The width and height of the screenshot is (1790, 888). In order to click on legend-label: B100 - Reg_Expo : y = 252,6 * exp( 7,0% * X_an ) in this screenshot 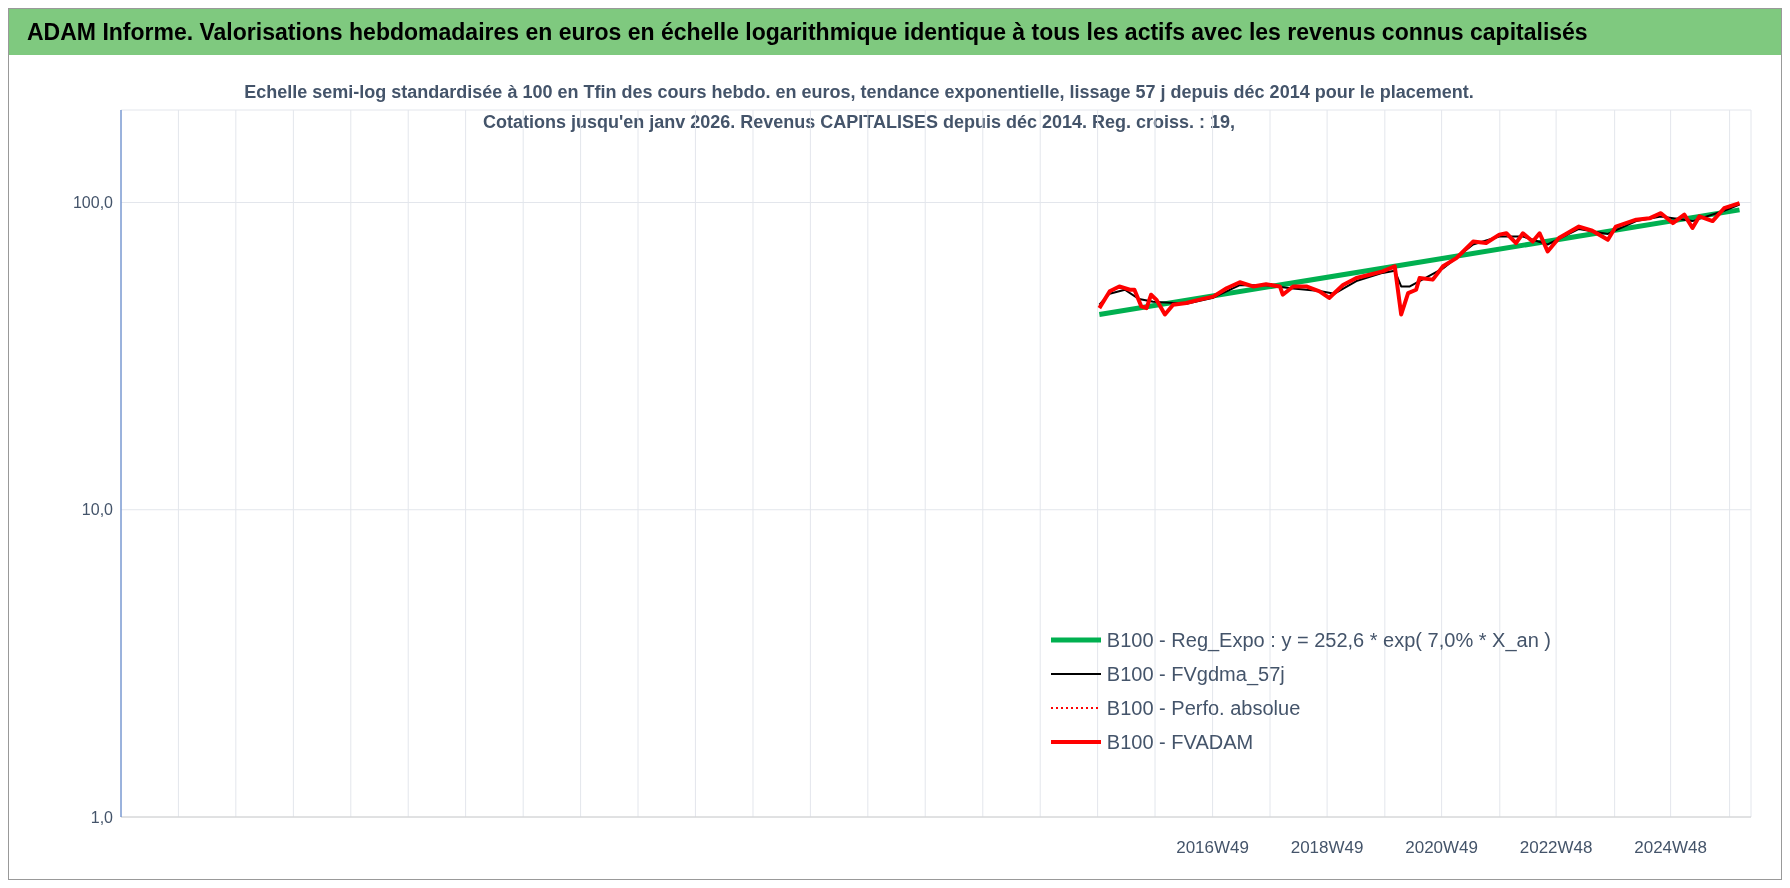, I will do `click(1328, 640)`.